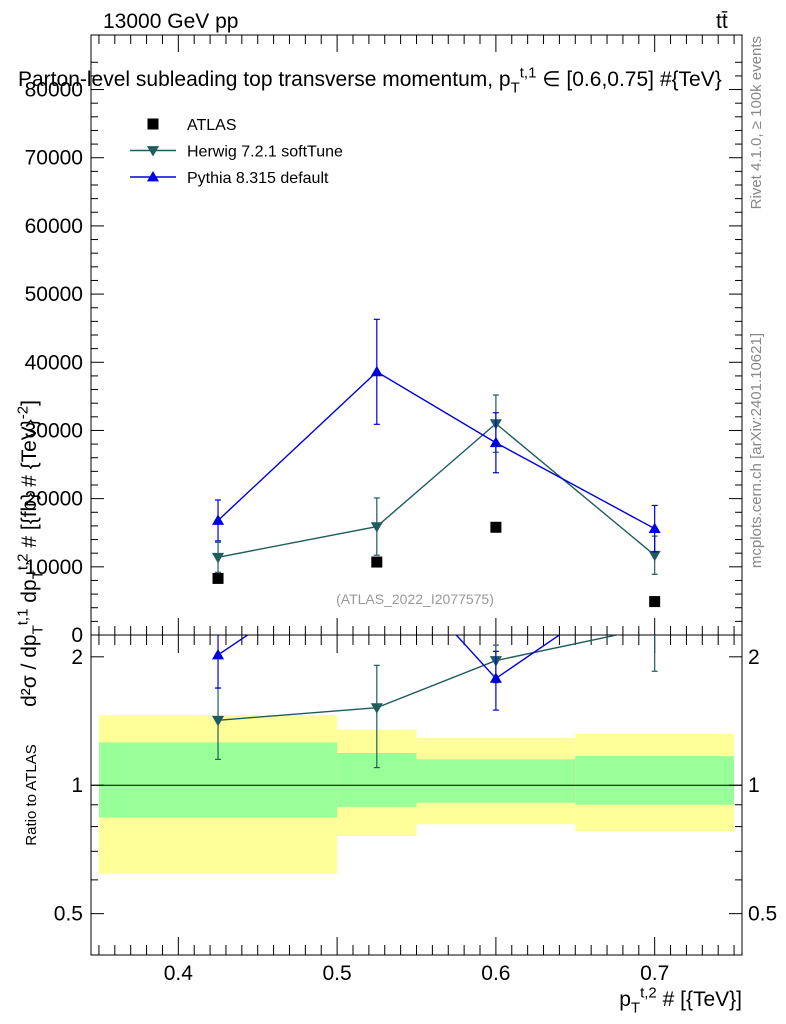  Describe the element at coordinates (170, 21) in the screenshot. I see `energy-label: 13000 GeV pp` at that location.